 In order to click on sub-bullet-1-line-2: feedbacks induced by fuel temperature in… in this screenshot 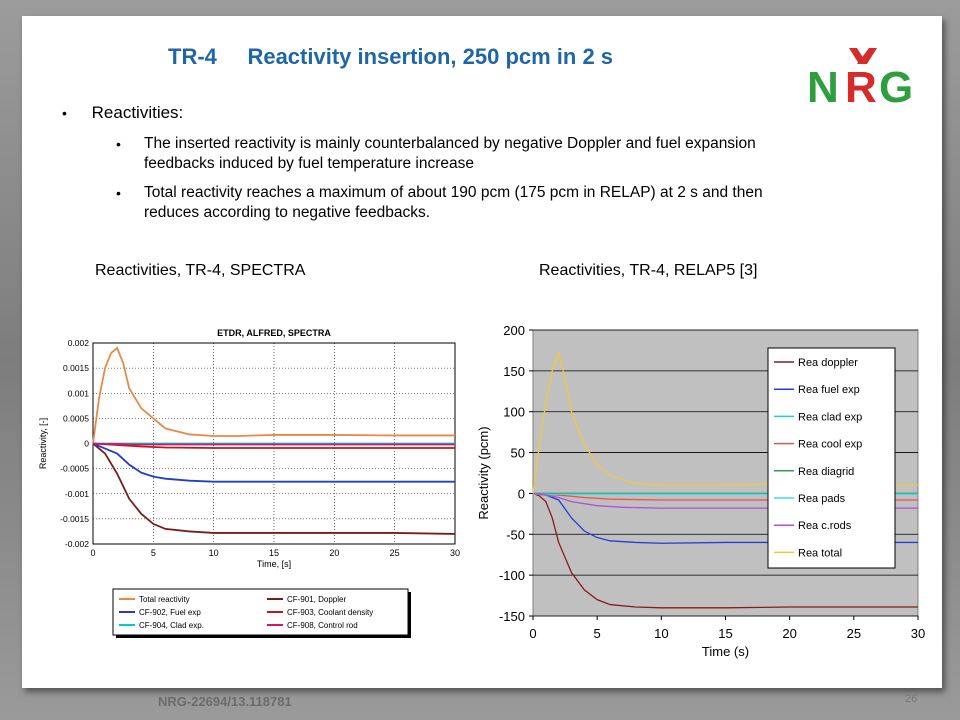, I will do `click(309, 163)`.